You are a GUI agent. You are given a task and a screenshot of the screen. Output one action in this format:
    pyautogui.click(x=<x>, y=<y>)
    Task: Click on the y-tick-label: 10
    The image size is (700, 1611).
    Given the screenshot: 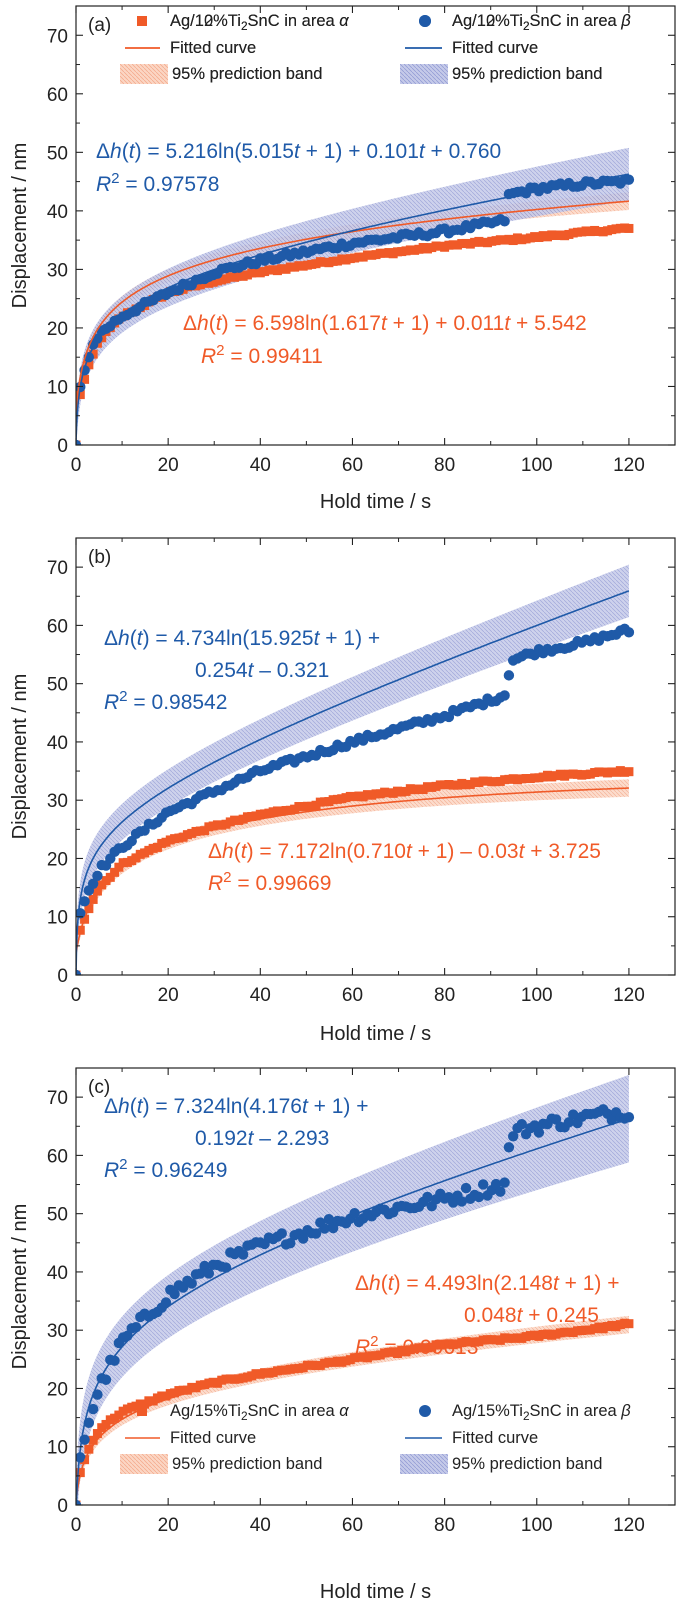 What is the action you would take?
    pyautogui.click(x=57, y=387)
    